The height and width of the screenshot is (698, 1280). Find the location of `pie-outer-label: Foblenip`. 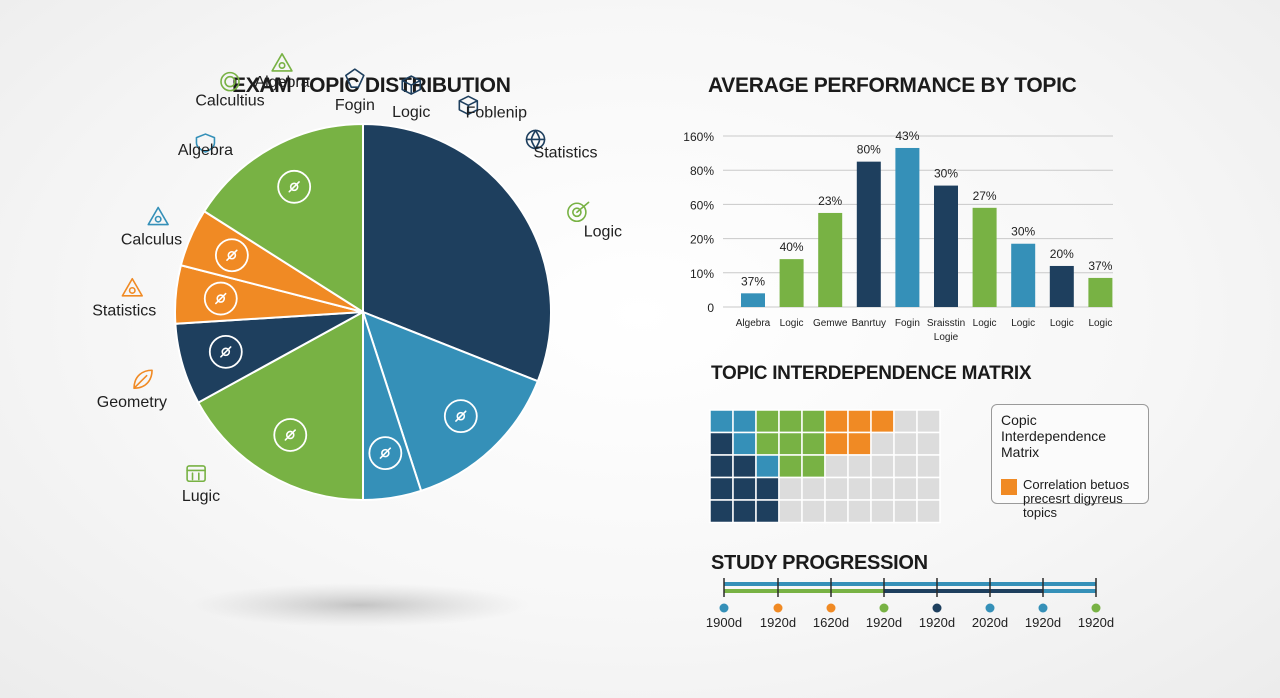

pie-outer-label: Foblenip is located at coordinates (496, 112).